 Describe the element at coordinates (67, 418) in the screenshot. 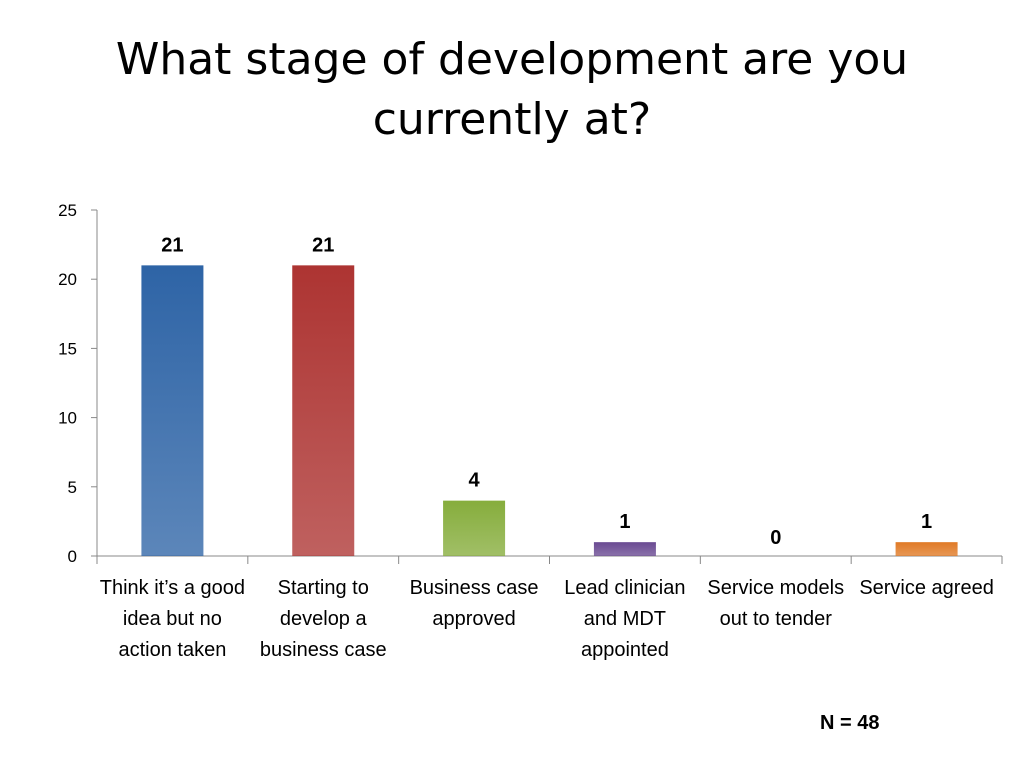

I see `y-tick-label: 10` at that location.